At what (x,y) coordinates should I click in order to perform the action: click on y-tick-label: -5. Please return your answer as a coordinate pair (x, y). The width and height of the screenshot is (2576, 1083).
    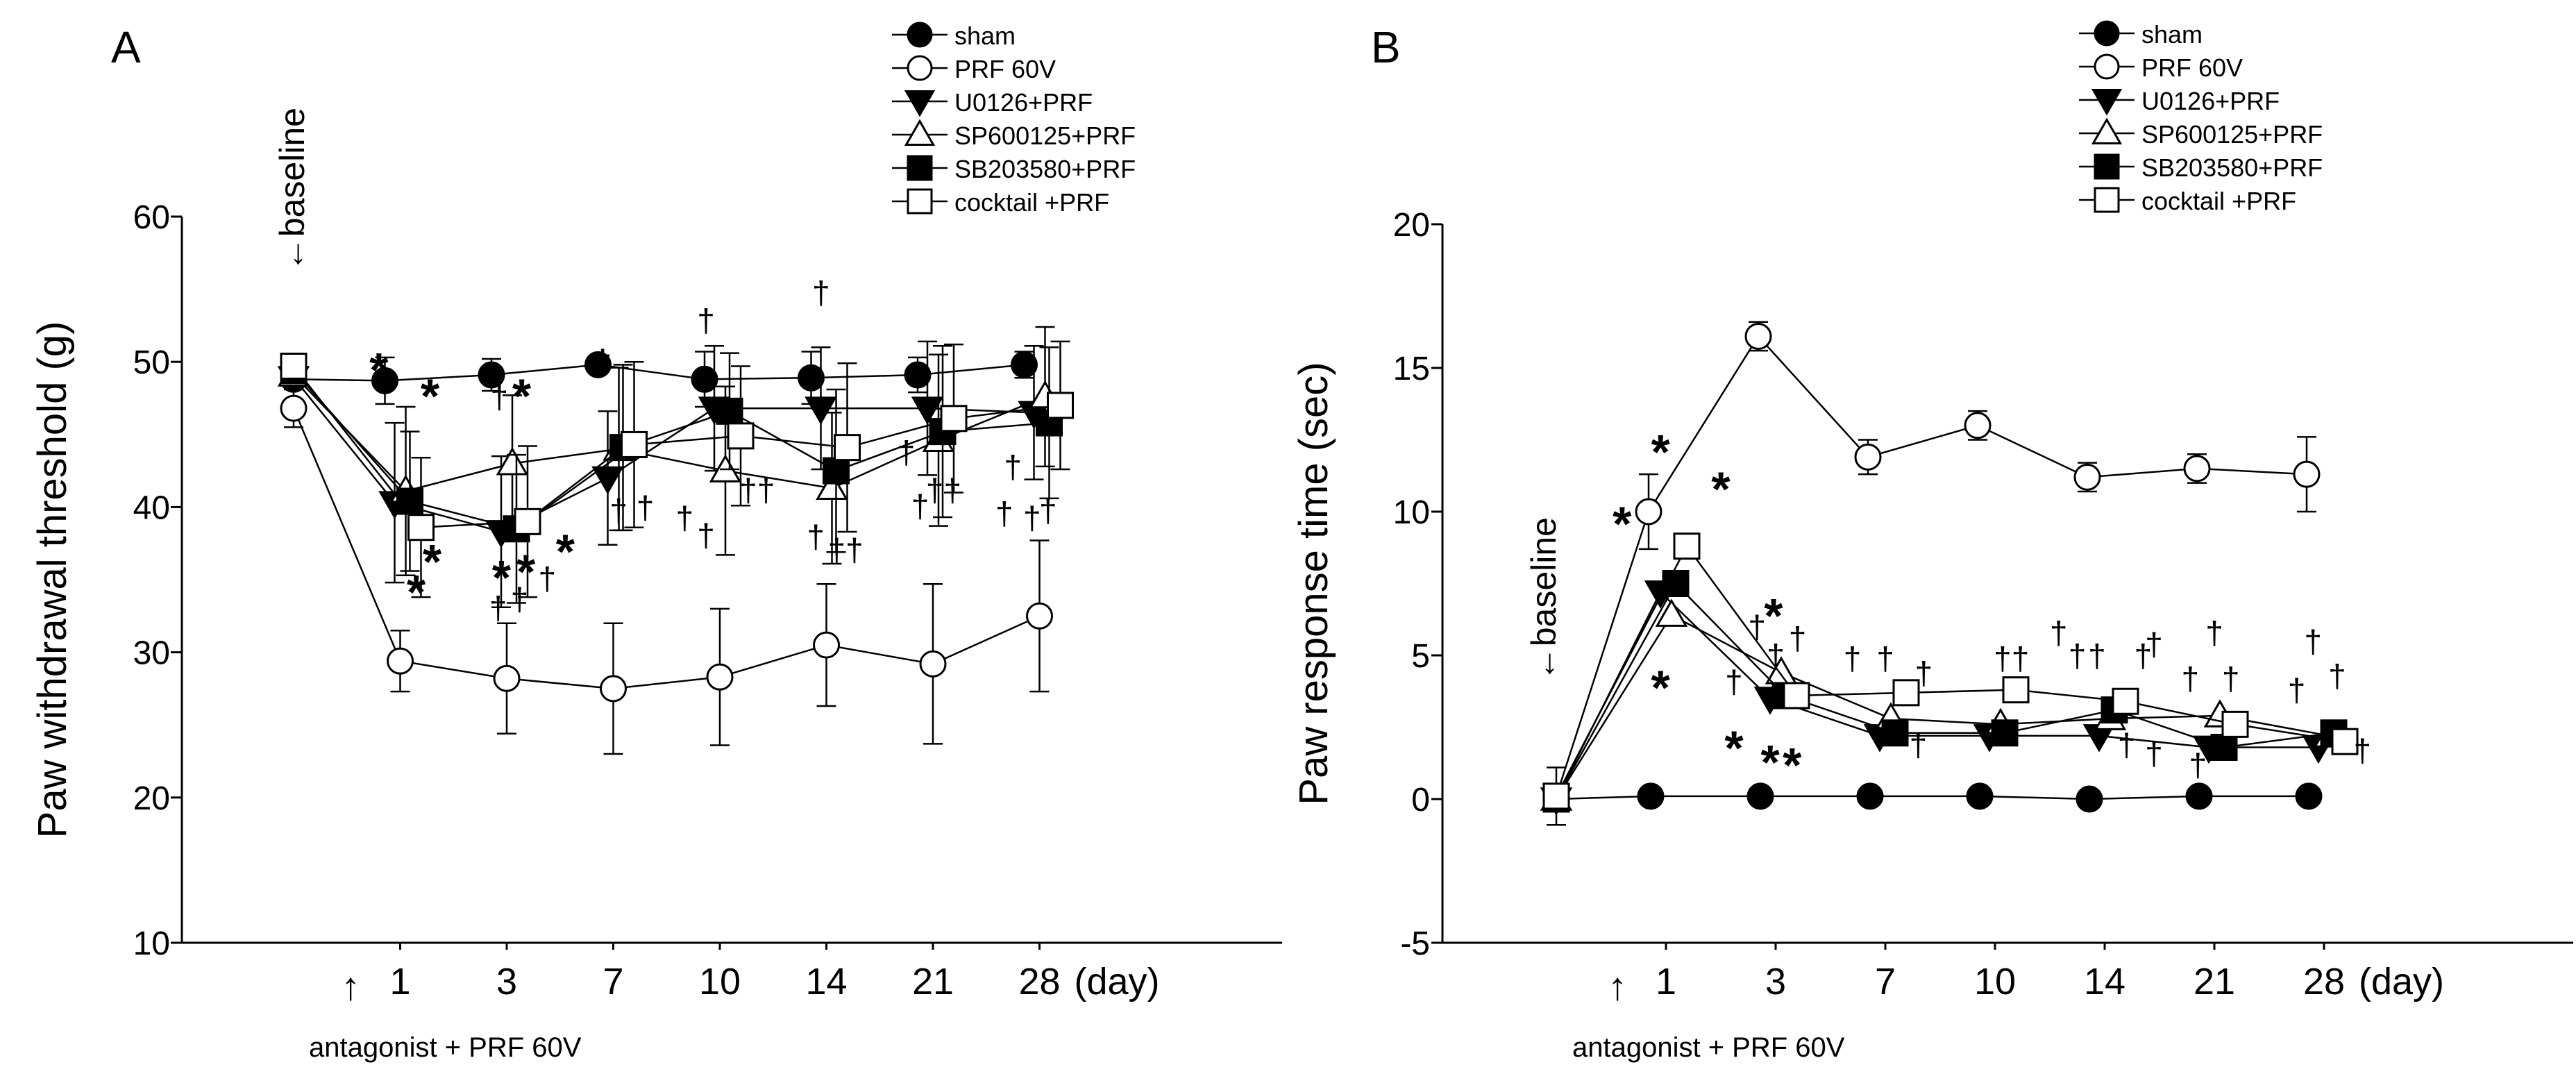
    Looking at the image, I should click on (1415, 943).